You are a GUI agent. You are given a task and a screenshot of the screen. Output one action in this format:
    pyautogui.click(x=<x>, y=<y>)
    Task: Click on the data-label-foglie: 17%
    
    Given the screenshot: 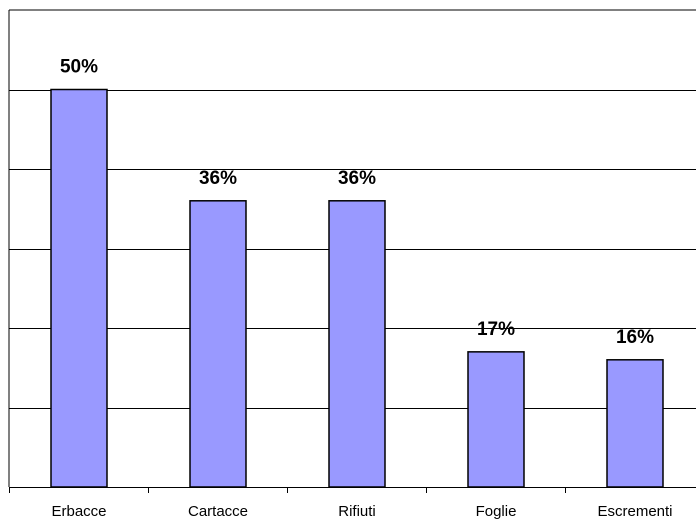 What is the action you would take?
    pyautogui.click(x=496, y=329)
    